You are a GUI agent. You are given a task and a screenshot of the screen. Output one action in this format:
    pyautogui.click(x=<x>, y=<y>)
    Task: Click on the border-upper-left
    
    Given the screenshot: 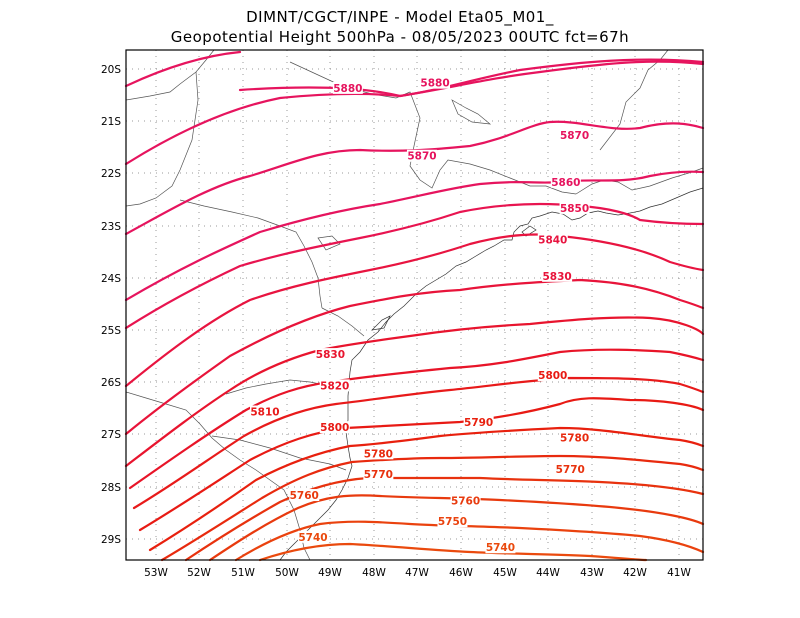 What is the action you would take?
    pyautogui.click(x=170, y=75)
    